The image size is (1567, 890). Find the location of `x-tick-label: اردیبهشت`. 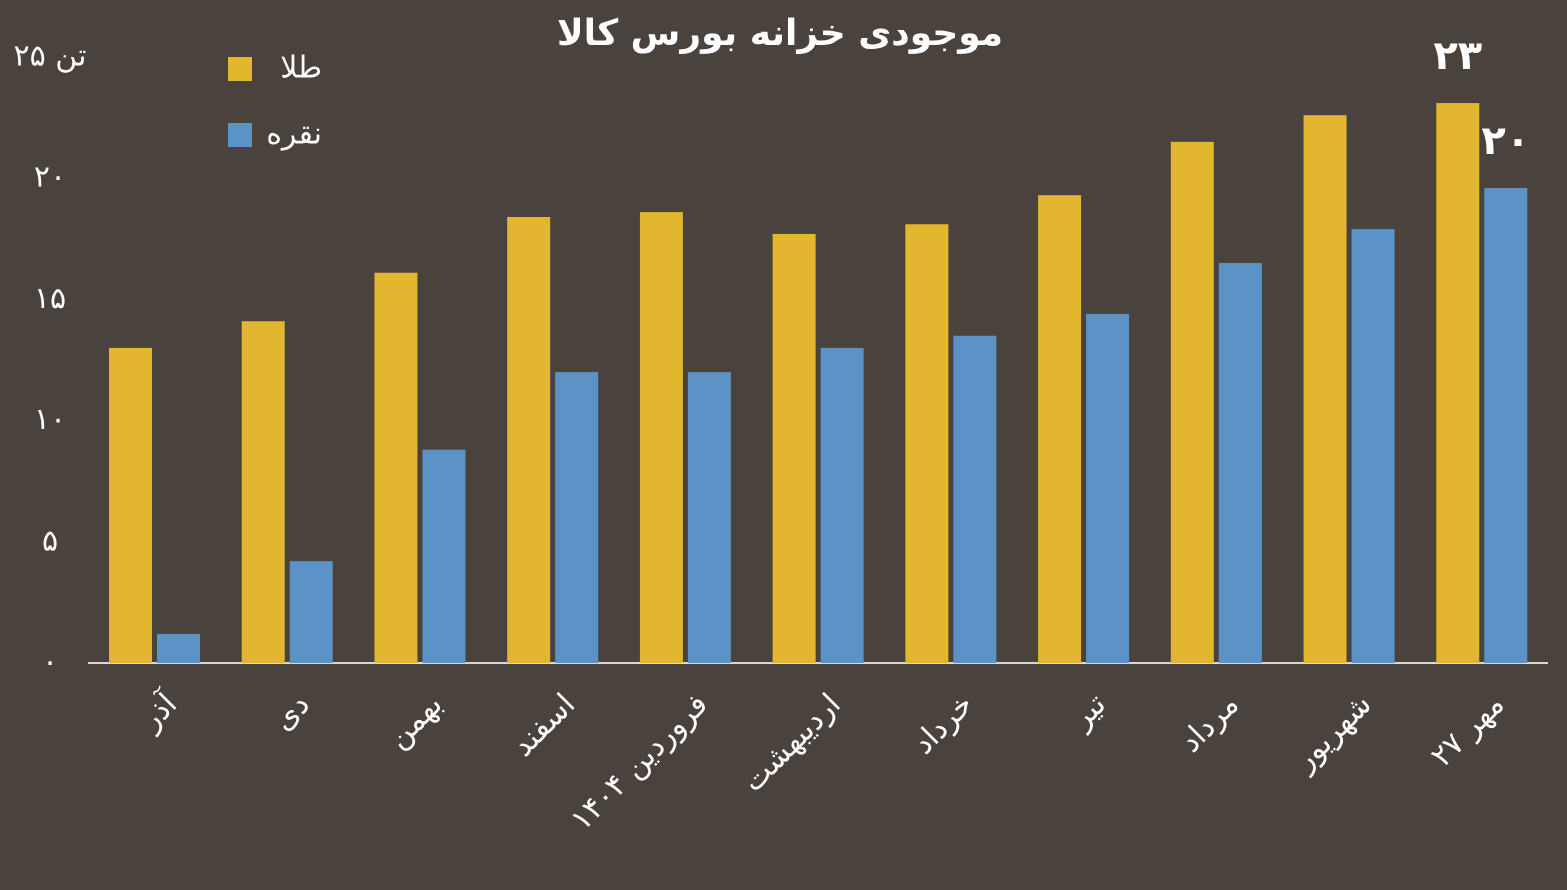

x-tick-label: اردیبهشت is located at coordinates (791, 743).